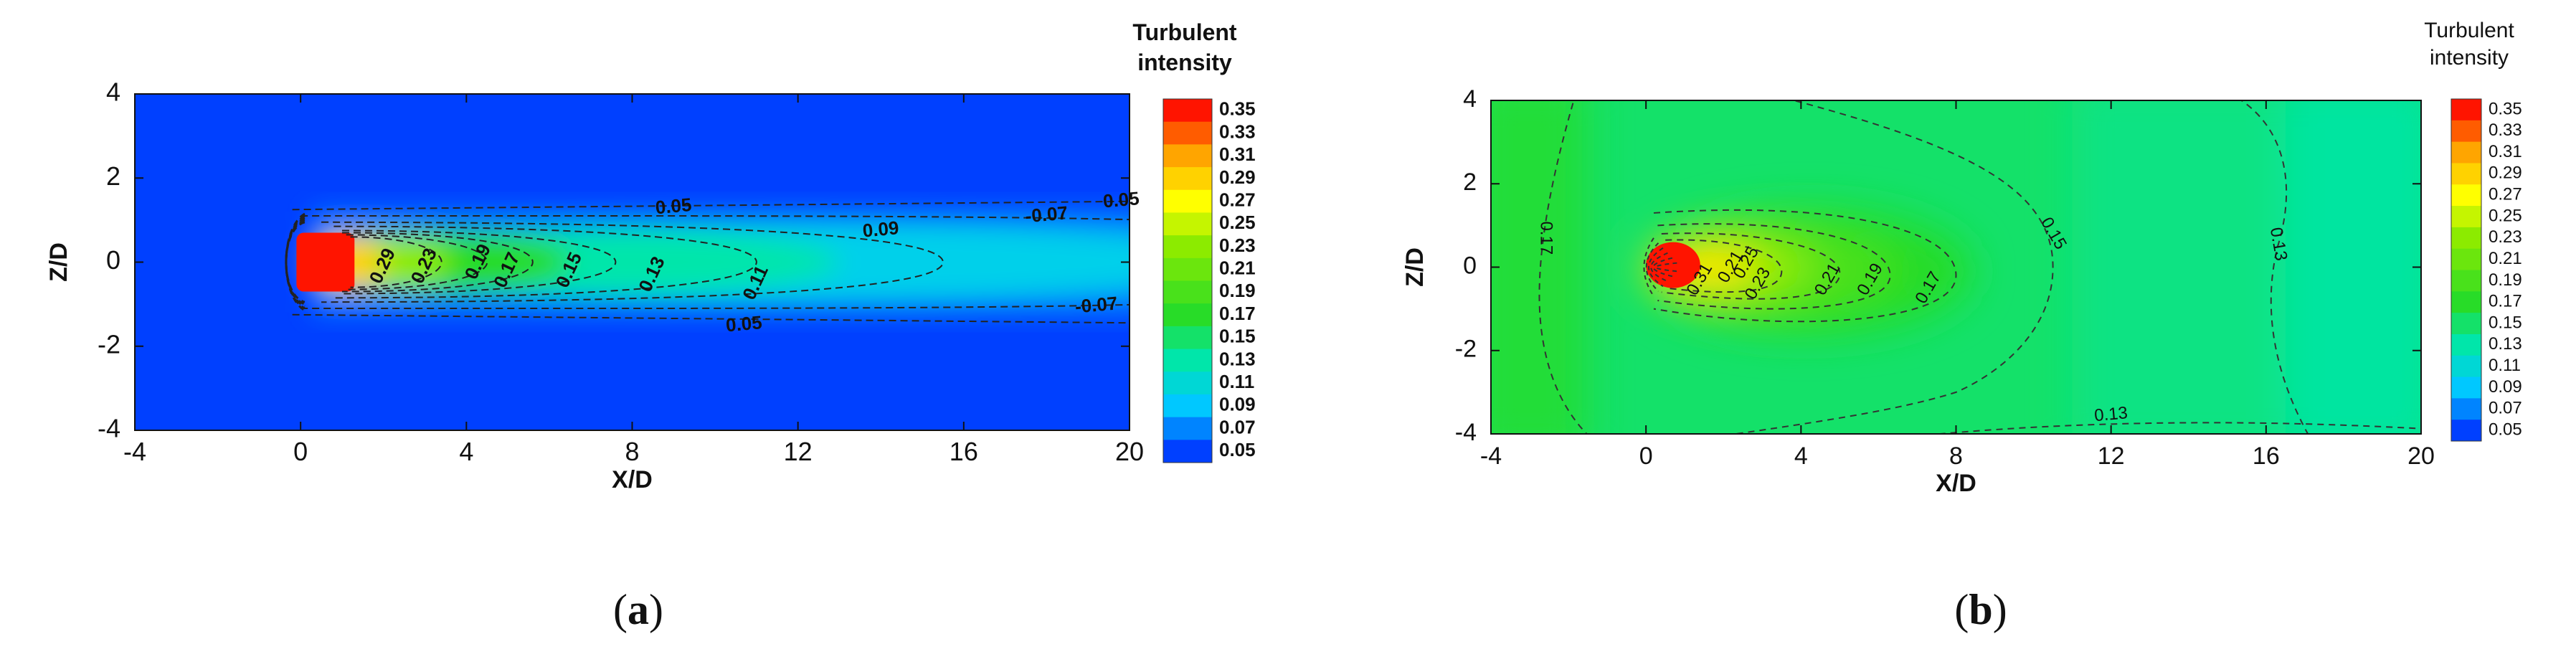  Describe the element at coordinates (1466, 432) in the screenshot. I see `y-tick-label: -4` at that location.